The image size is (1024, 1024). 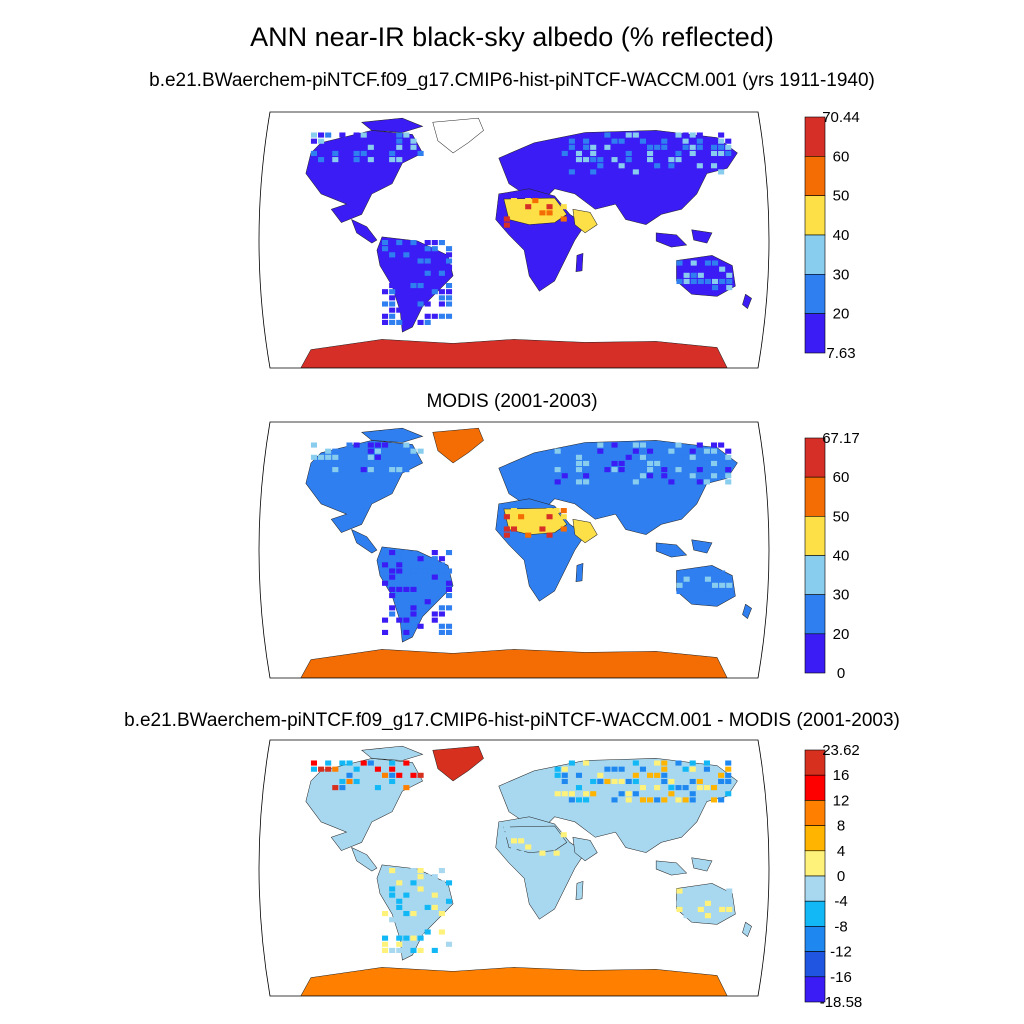 What do you see at coordinates (841, 800) in the screenshot?
I see `colorbar-label: 12` at bounding box center [841, 800].